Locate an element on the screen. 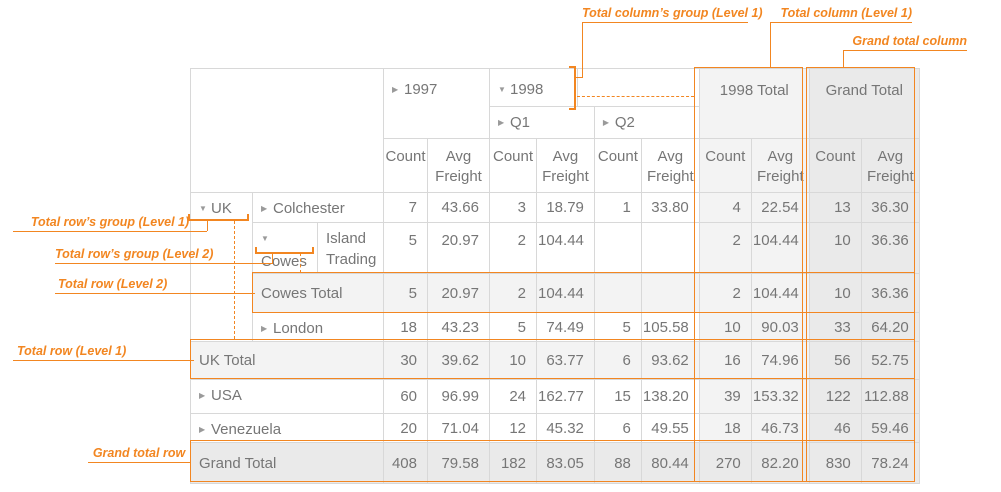 This screenshot has width=1001, height=492. data-cell: 105.58 is located at coordinates (670, 327).